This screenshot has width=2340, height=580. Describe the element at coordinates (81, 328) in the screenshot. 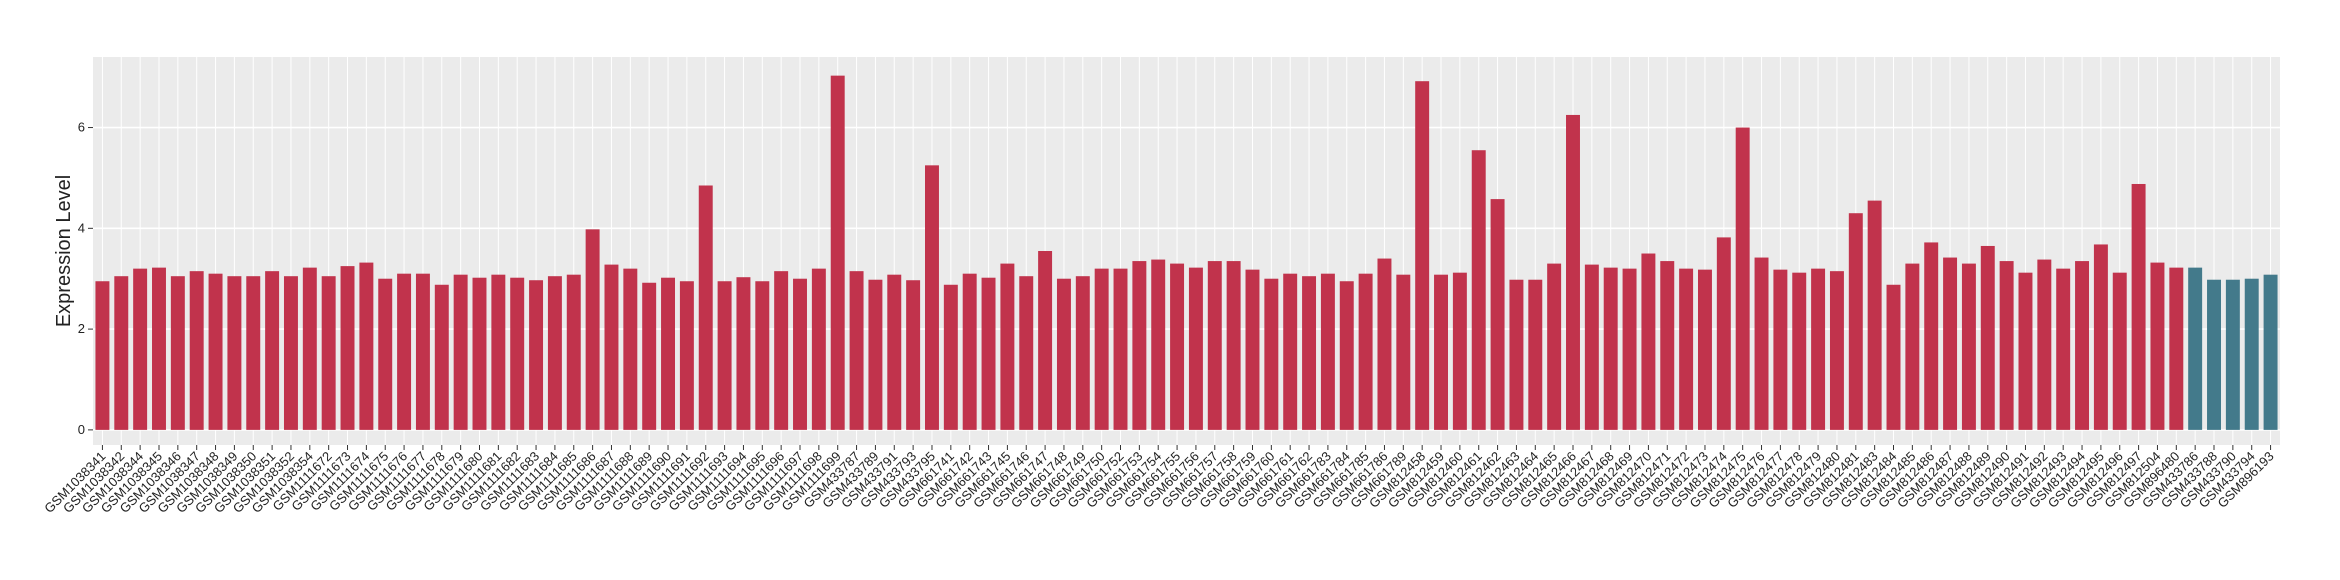

I see `y-tick-label: 2` at that location.